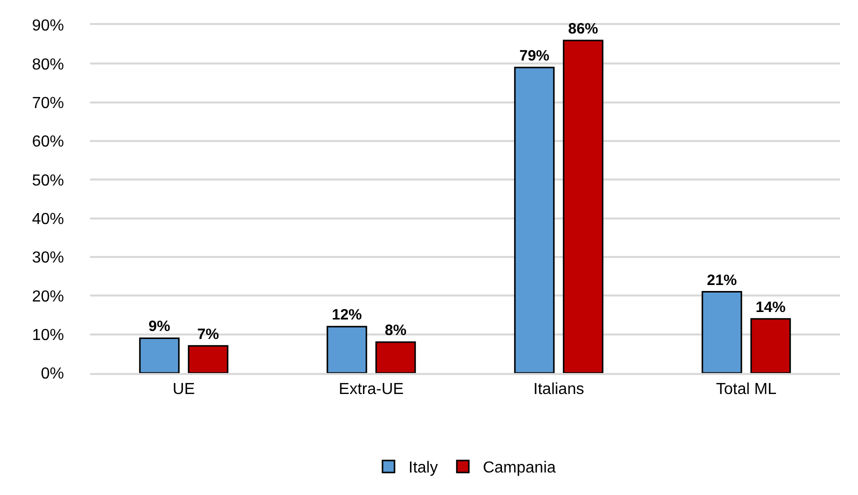  I want to click on y-tick-label: 0%, so click(52, 374).